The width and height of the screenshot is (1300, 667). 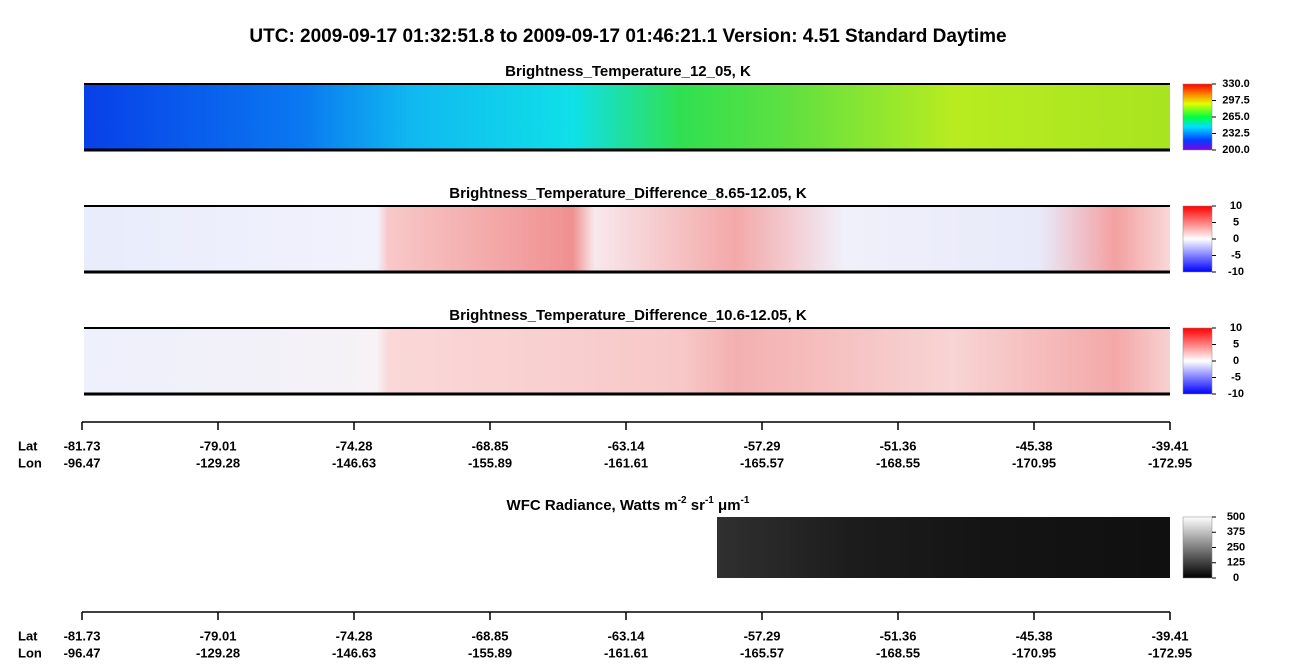 What do you see at coordinates (1236, 84) in the screenshot?
I see `colorbar-tick-label: 330.0` at bounding box center [1236, 84].